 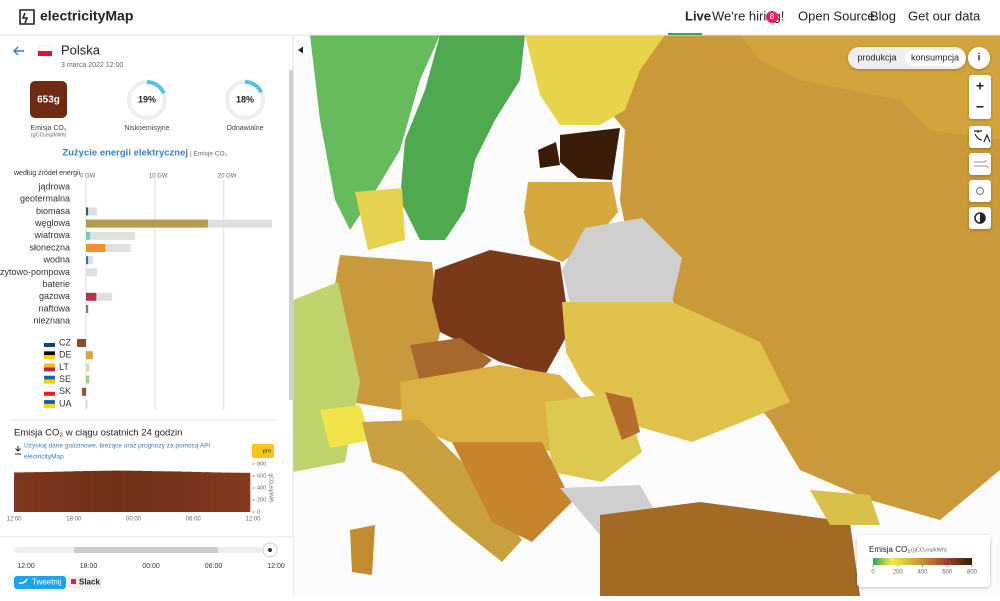 I want to click on pro-label: pro, so click(x=267, y=451).